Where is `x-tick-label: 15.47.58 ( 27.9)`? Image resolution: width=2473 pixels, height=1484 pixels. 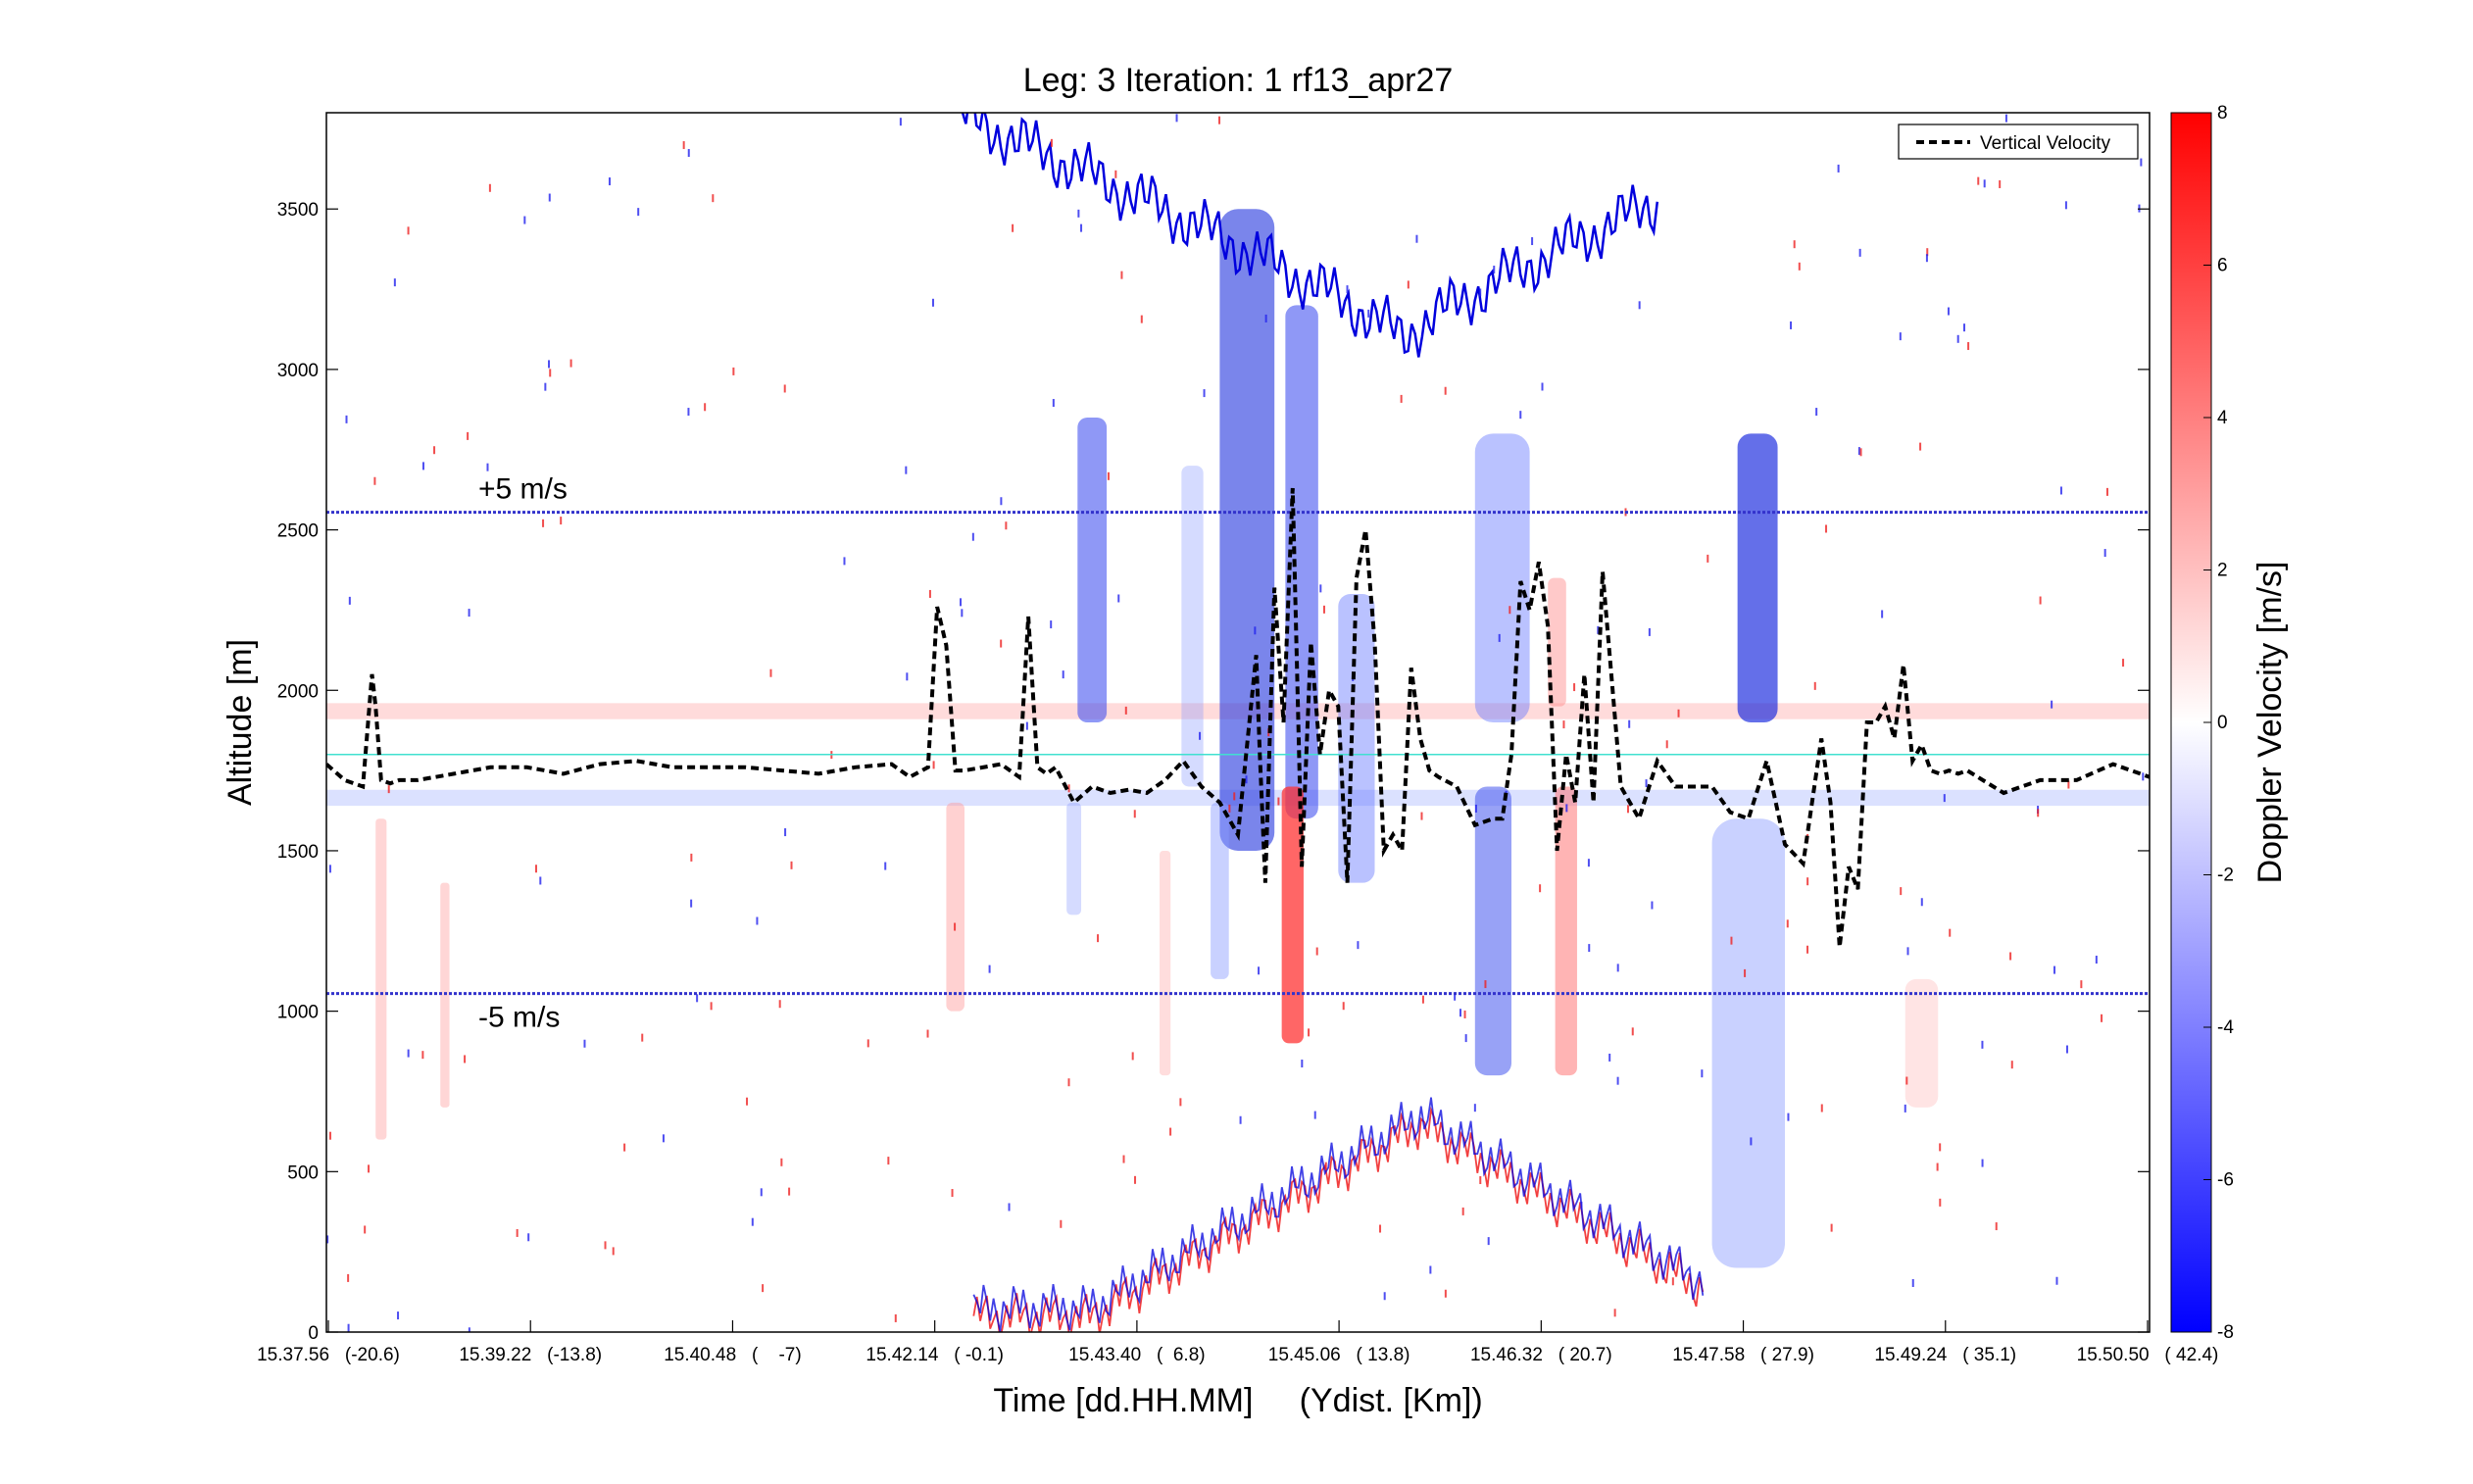 x-tick-label: 15.47.58 ( 27.9) is located at coordinates (1743, 1355).